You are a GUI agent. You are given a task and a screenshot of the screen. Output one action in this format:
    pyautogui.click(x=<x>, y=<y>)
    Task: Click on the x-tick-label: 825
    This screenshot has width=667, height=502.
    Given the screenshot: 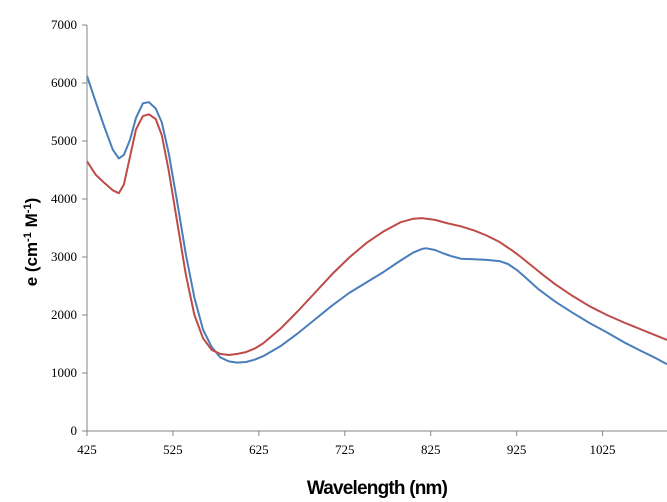 What is the action you would take?
    pyautogui.click(x=431, y=449)
    